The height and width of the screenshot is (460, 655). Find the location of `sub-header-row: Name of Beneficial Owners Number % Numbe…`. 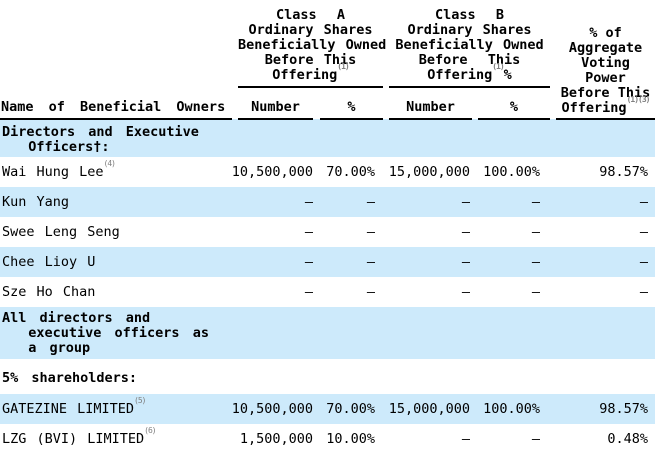

sub-header-row: Name of Beneficial Owners Number % Numbe… is located at coordinates (327, 103).